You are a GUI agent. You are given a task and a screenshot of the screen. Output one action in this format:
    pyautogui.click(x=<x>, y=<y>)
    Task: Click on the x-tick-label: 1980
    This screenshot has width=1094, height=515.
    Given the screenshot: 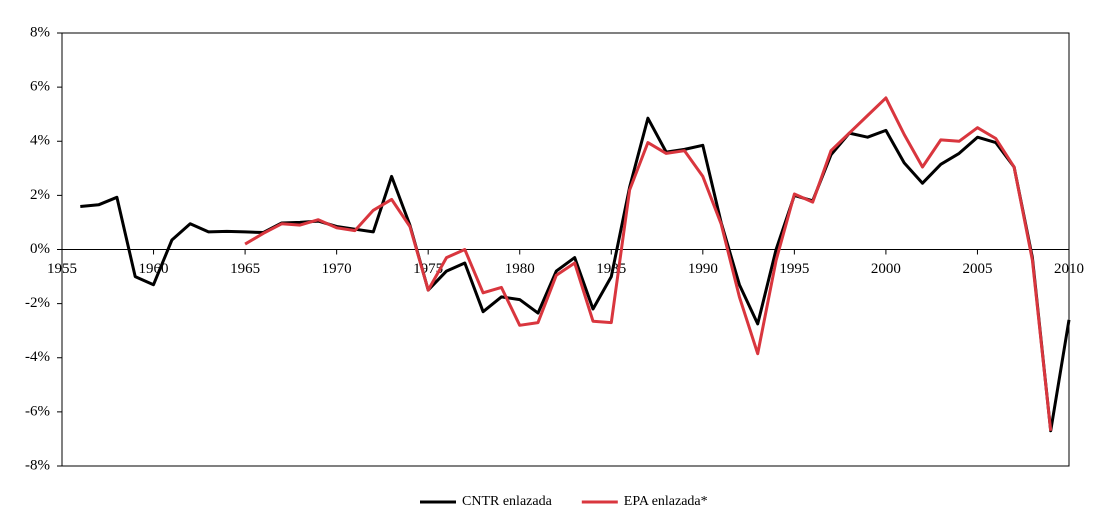 What is the action you would take?
    pyautogui.click(x=520, y=269)
    